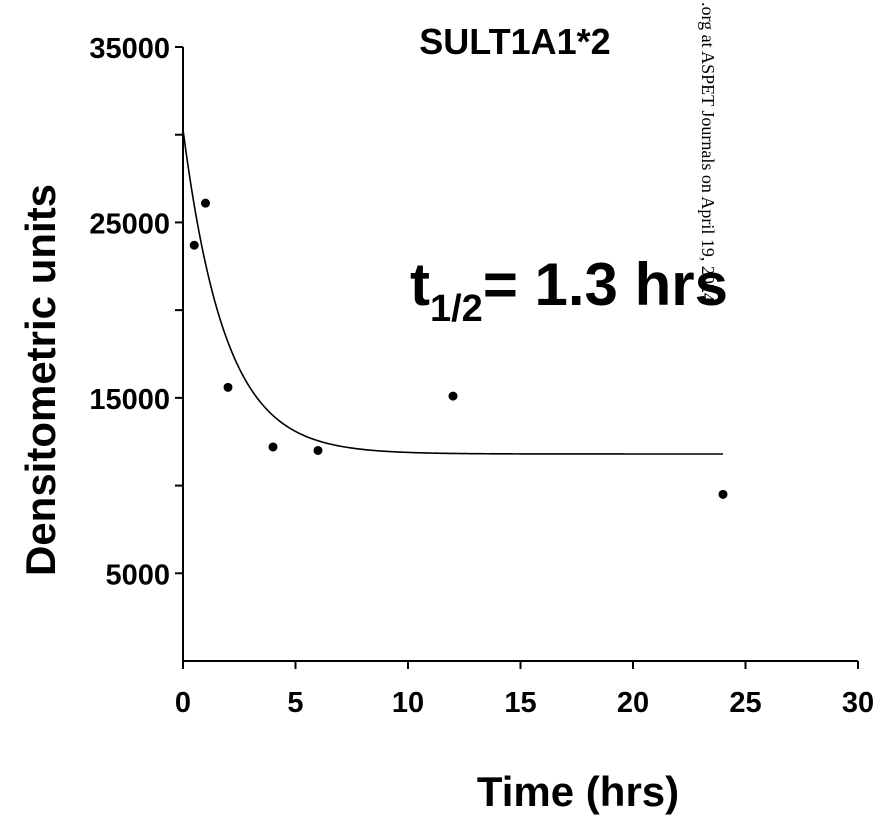  I want to click on half-life-symbol: t, so click(420, 284).